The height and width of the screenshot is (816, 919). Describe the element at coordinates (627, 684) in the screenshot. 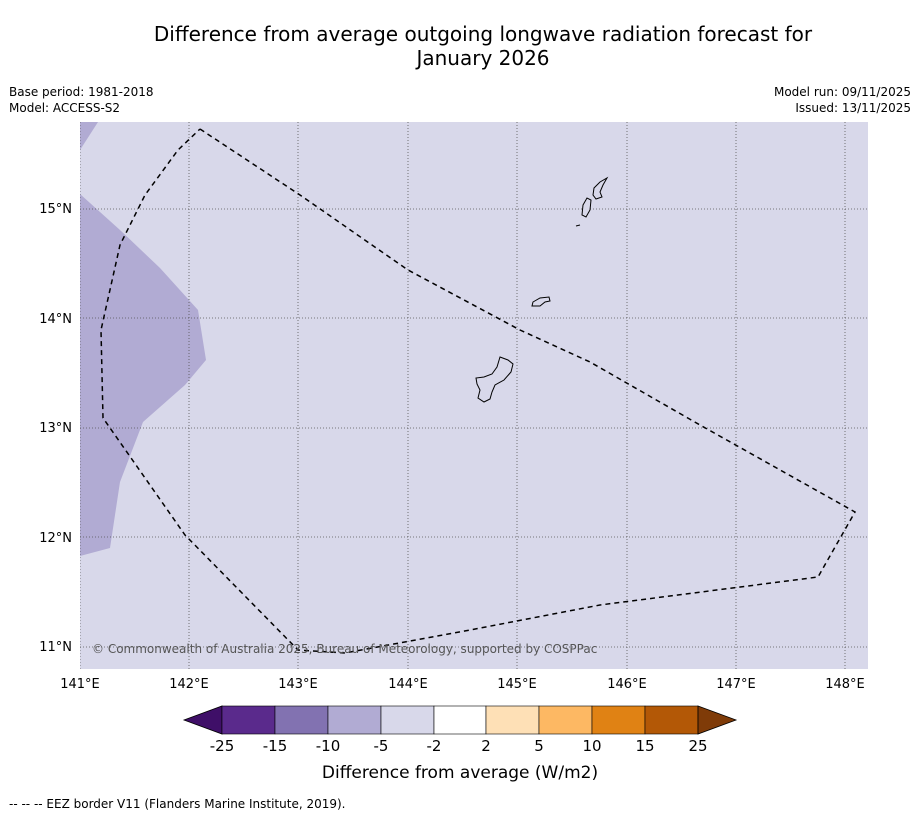

I see `lon-label-146e: 146°E` at that location.